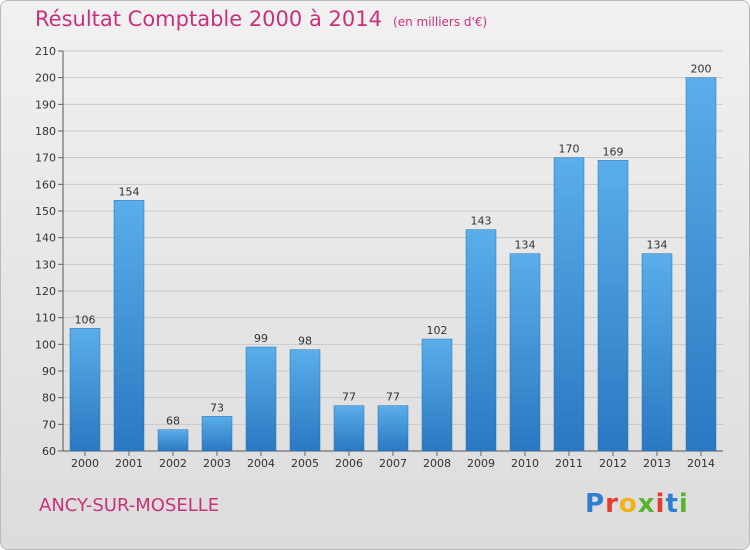 Image resolution: width=750 pixels, height=550 pixels. Describe the element at coordinates (701, 69) in the screenshot. I see `bar-value-label: 200` at that location.